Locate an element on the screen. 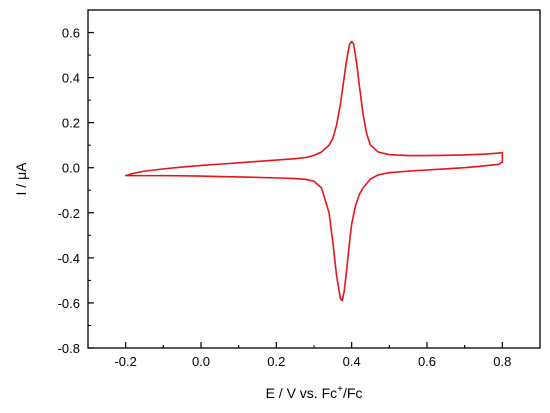 The height and width of the screenshot is (413, 550). y-tick-label: 0.0 is located at coordinates (71, 168).